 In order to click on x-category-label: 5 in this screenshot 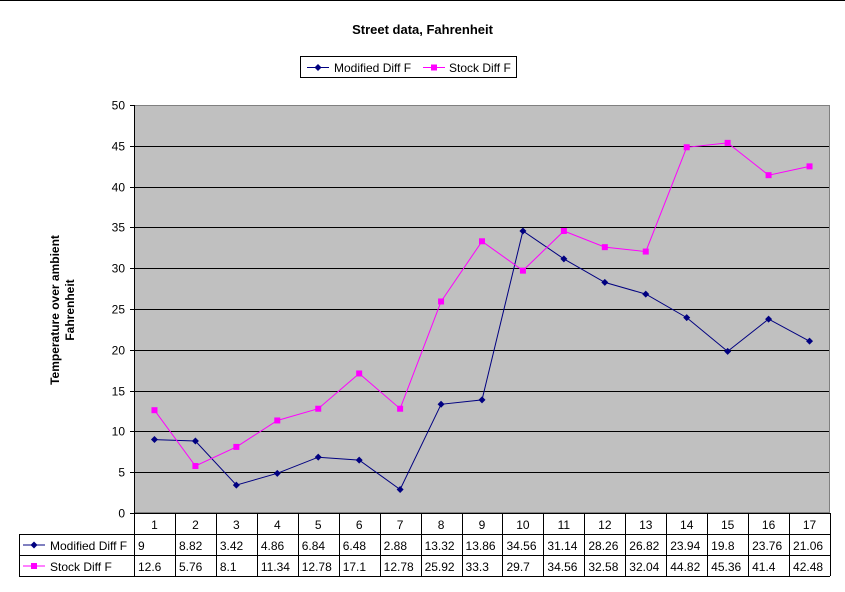, I will do `click(318, 525)`.